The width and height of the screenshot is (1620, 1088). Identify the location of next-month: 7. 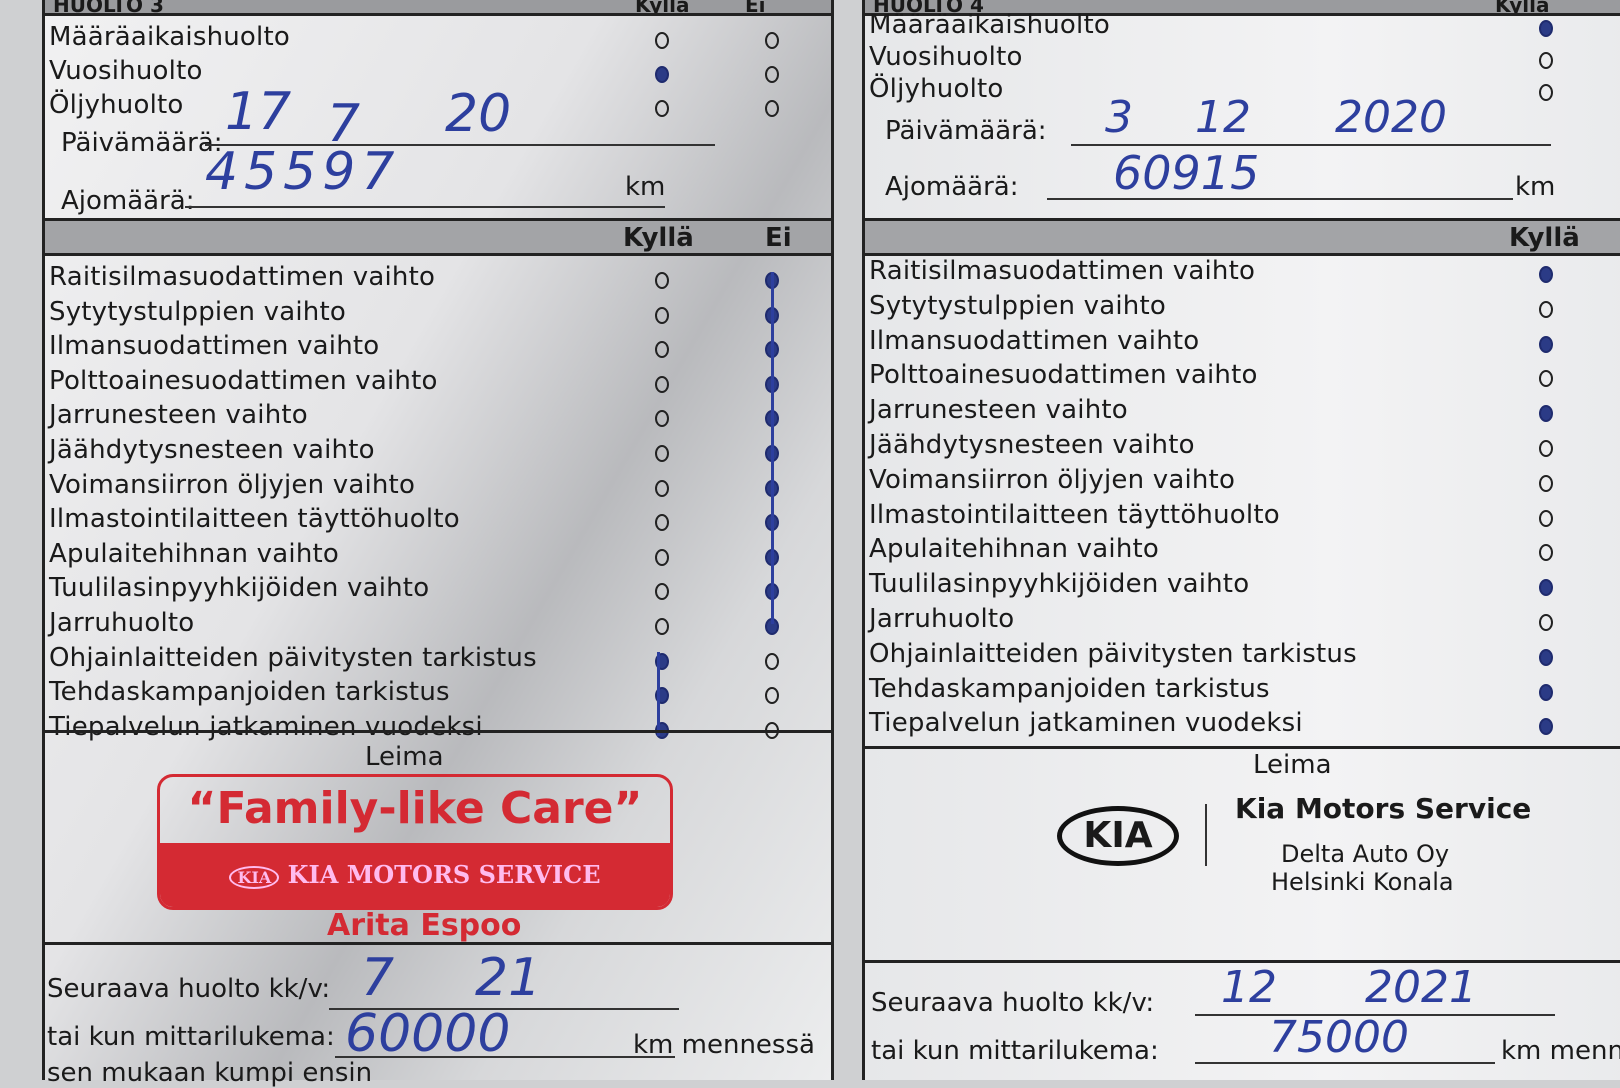
(378, 978).